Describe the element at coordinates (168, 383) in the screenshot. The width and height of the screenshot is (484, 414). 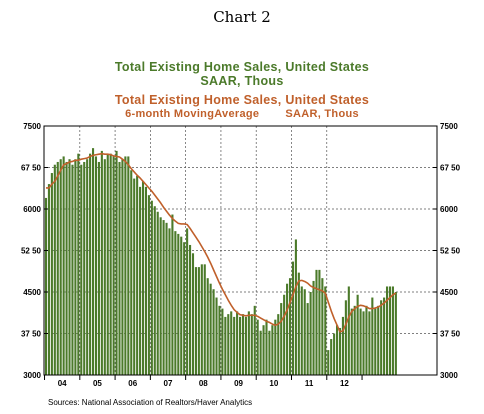
I see `x-tick-label: 07` at that location.